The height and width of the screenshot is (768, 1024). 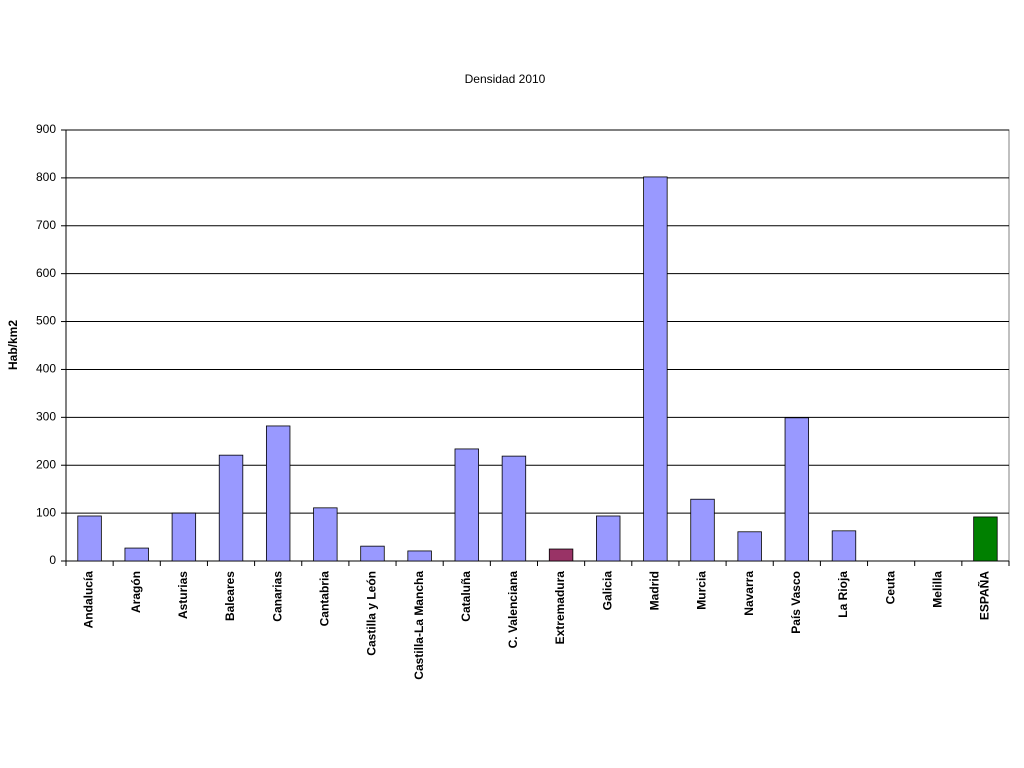 What do you see at coordinates (937, 589) in the screenshot?
I see `x-tick-label: Melilla` at bounding box center [937, 589].